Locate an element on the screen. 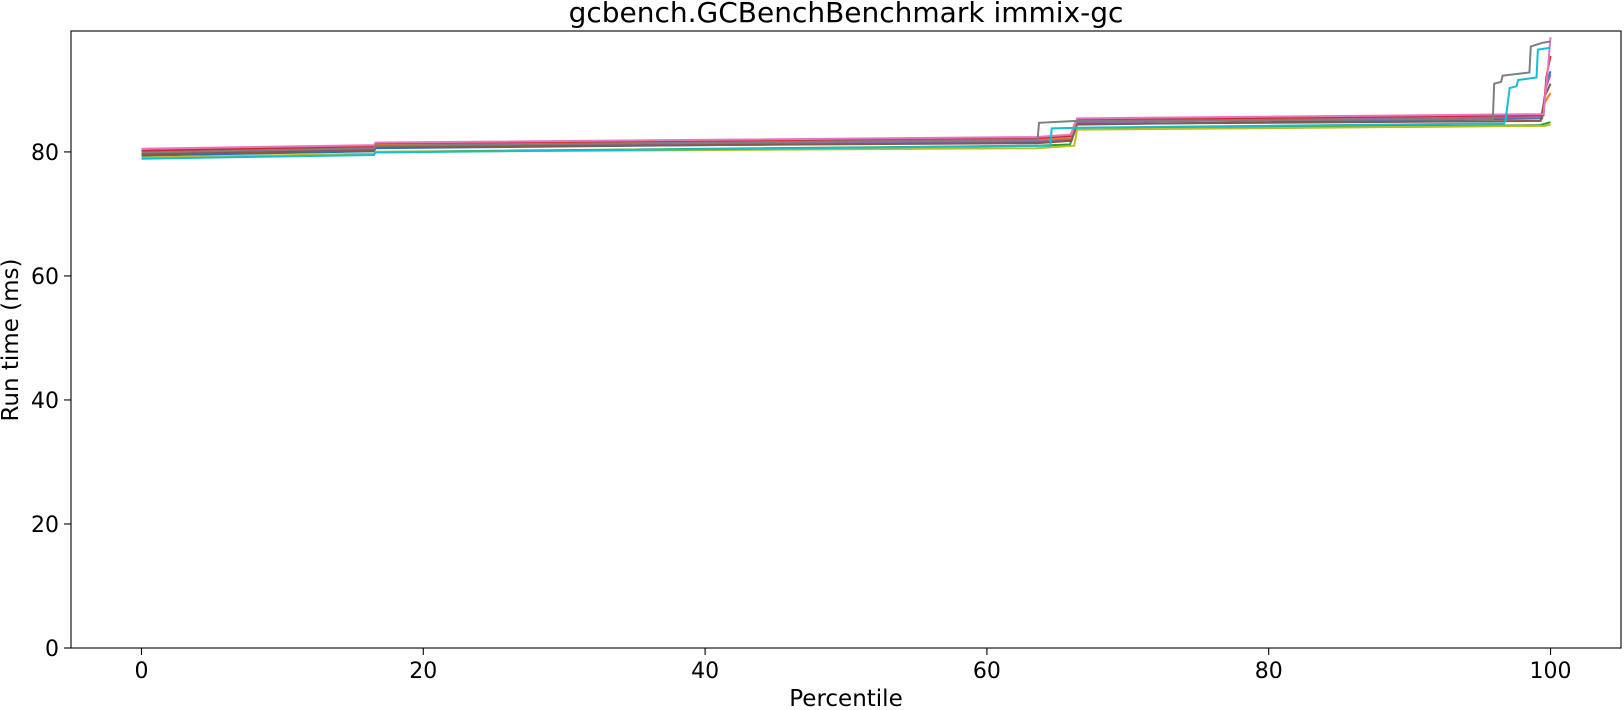  x-tick-label: 60 is located at coordinates (987, 671).